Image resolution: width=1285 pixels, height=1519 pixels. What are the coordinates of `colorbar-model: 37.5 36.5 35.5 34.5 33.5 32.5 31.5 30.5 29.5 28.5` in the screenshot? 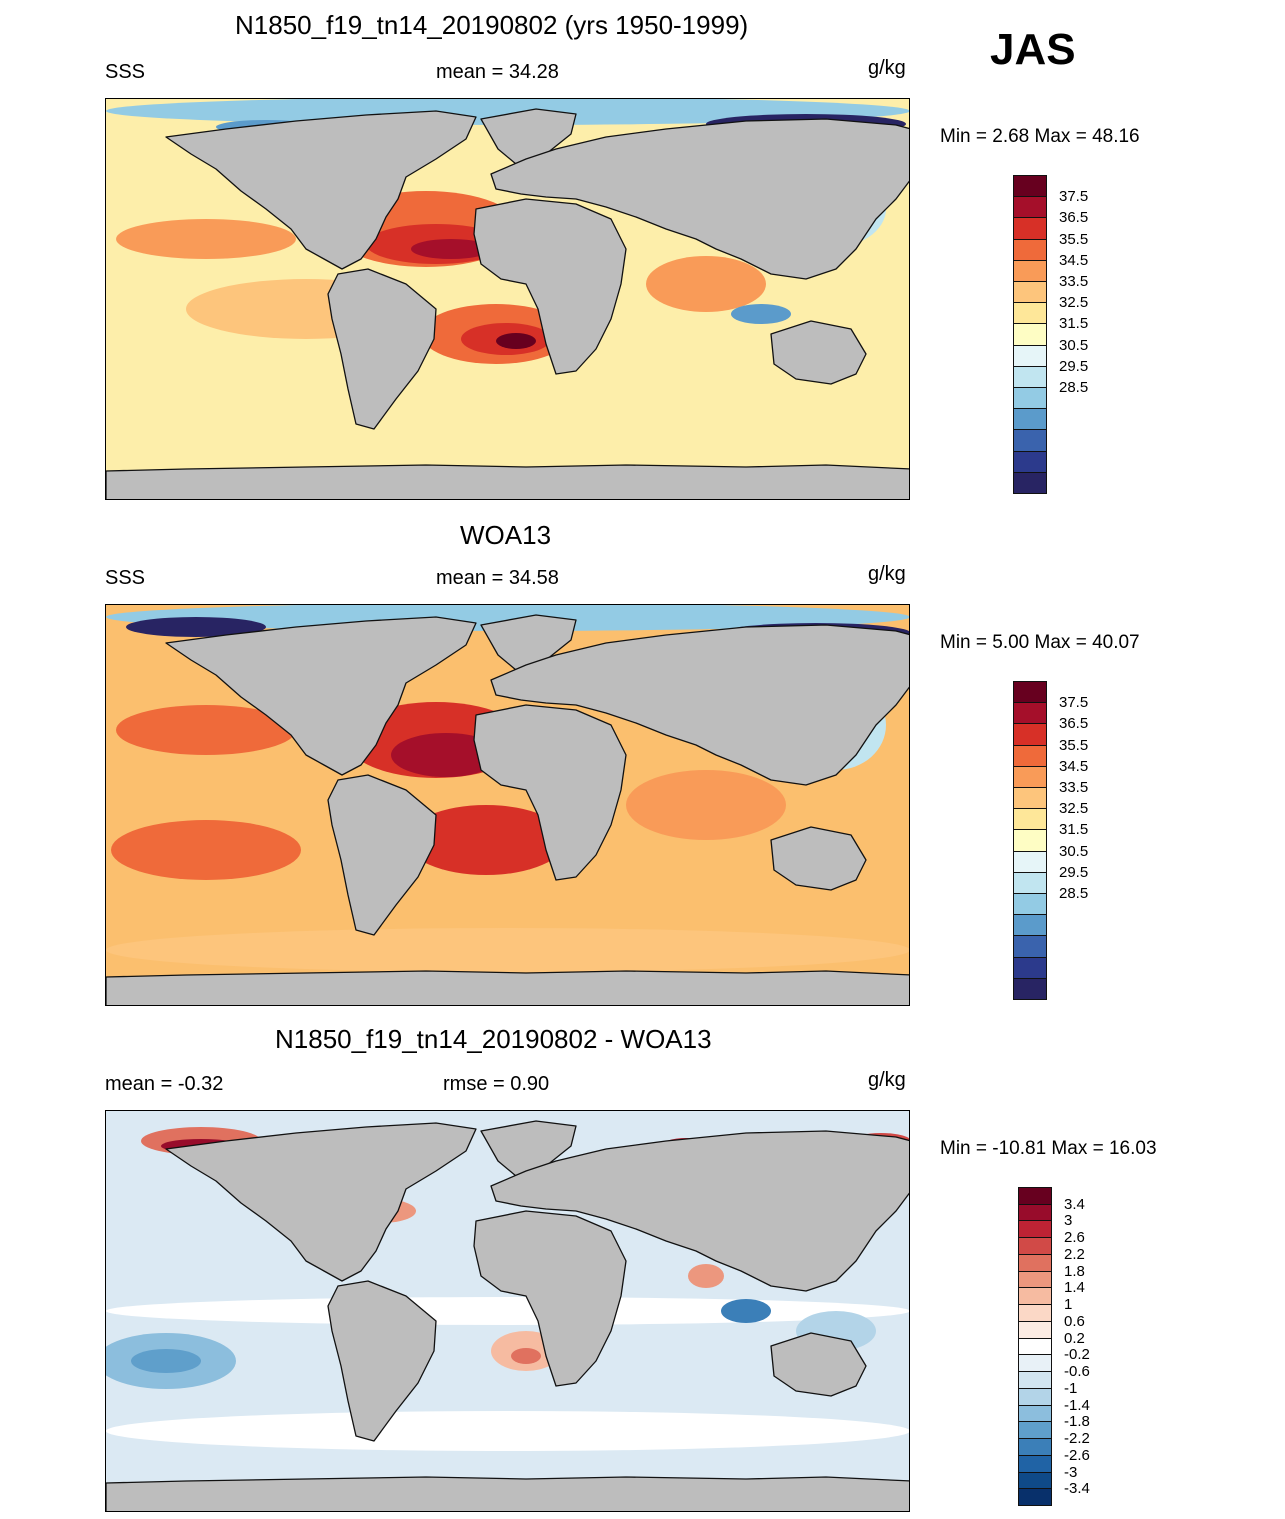 It's located at (1058, 334).